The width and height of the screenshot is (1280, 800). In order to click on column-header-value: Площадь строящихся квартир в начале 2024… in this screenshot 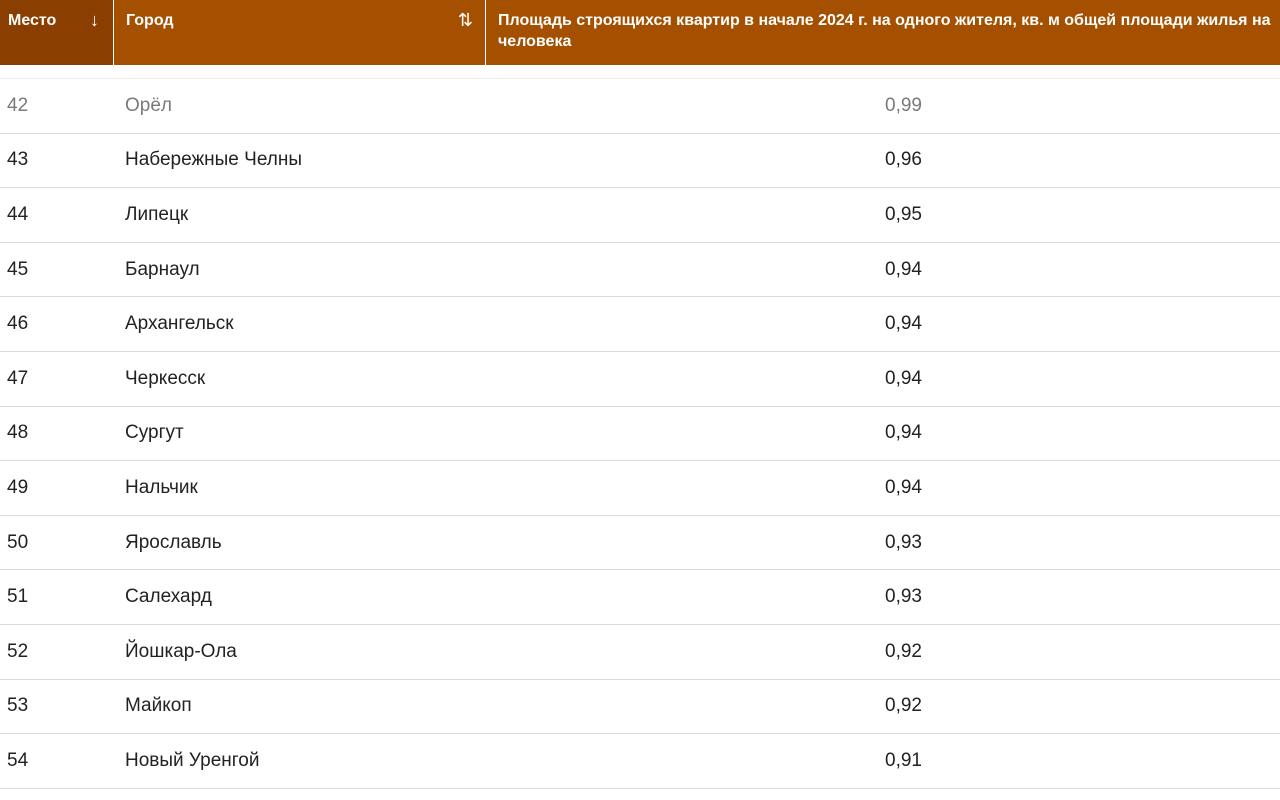, I will do `click(883, 32)`.